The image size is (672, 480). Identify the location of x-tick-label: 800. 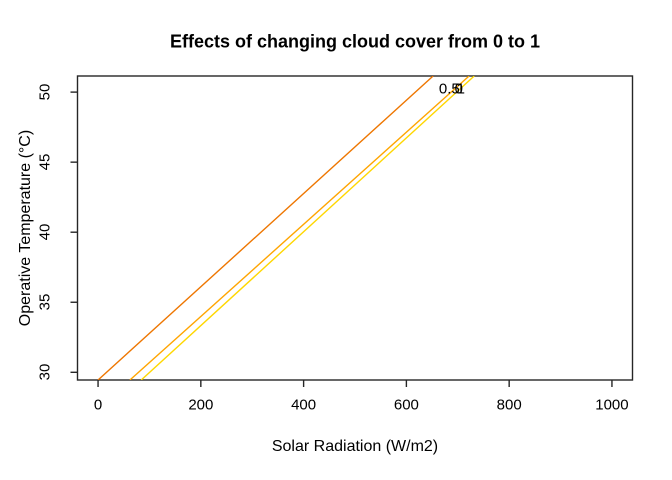
(509, 405).